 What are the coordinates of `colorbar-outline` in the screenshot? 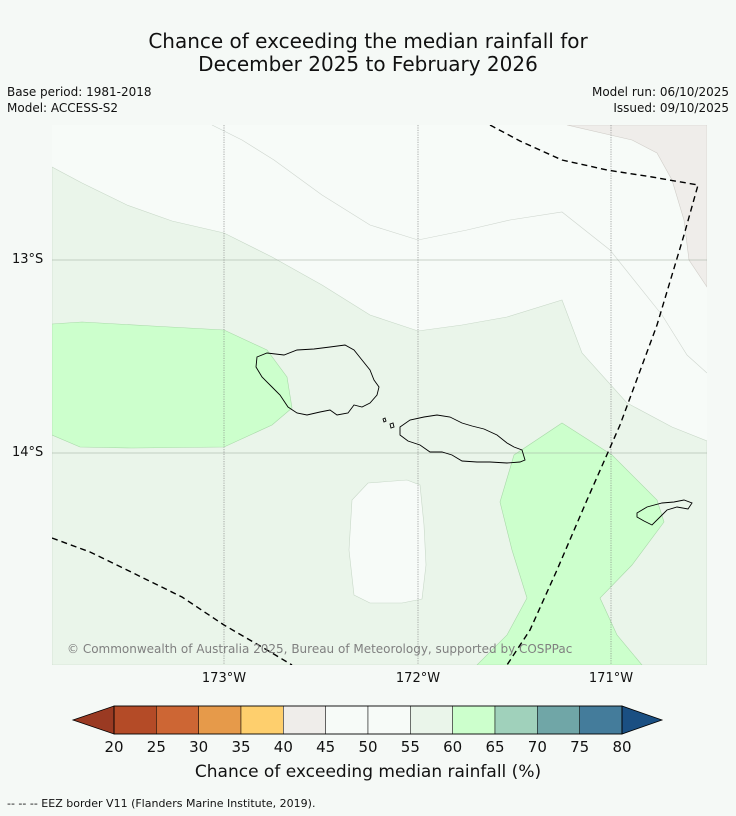 It's located at (368, 720).